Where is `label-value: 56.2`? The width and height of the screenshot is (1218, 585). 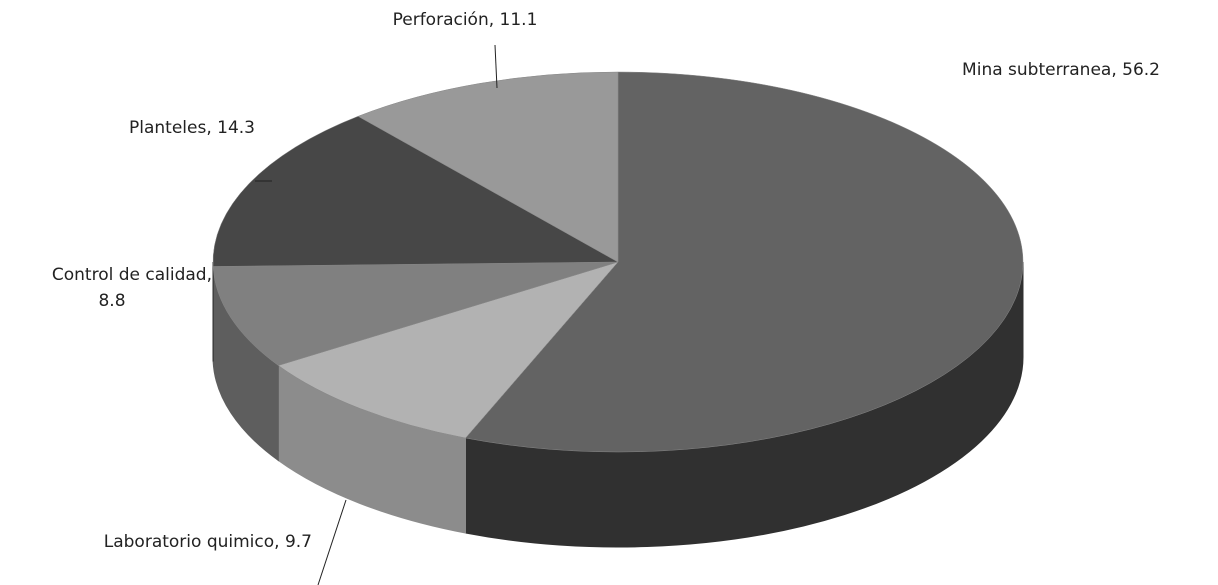
label-value: 56.2 is located at coordinates (1141, 70).